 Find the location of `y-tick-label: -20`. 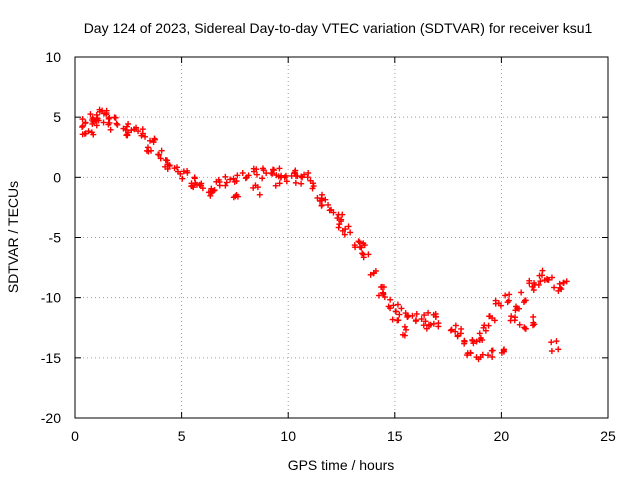

y-tick-label: -20 is located at coordinates (51, 418).